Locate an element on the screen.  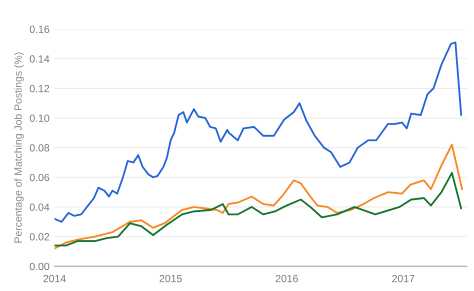
x-tick-label: 2014 is located at coordinates (54, 278).